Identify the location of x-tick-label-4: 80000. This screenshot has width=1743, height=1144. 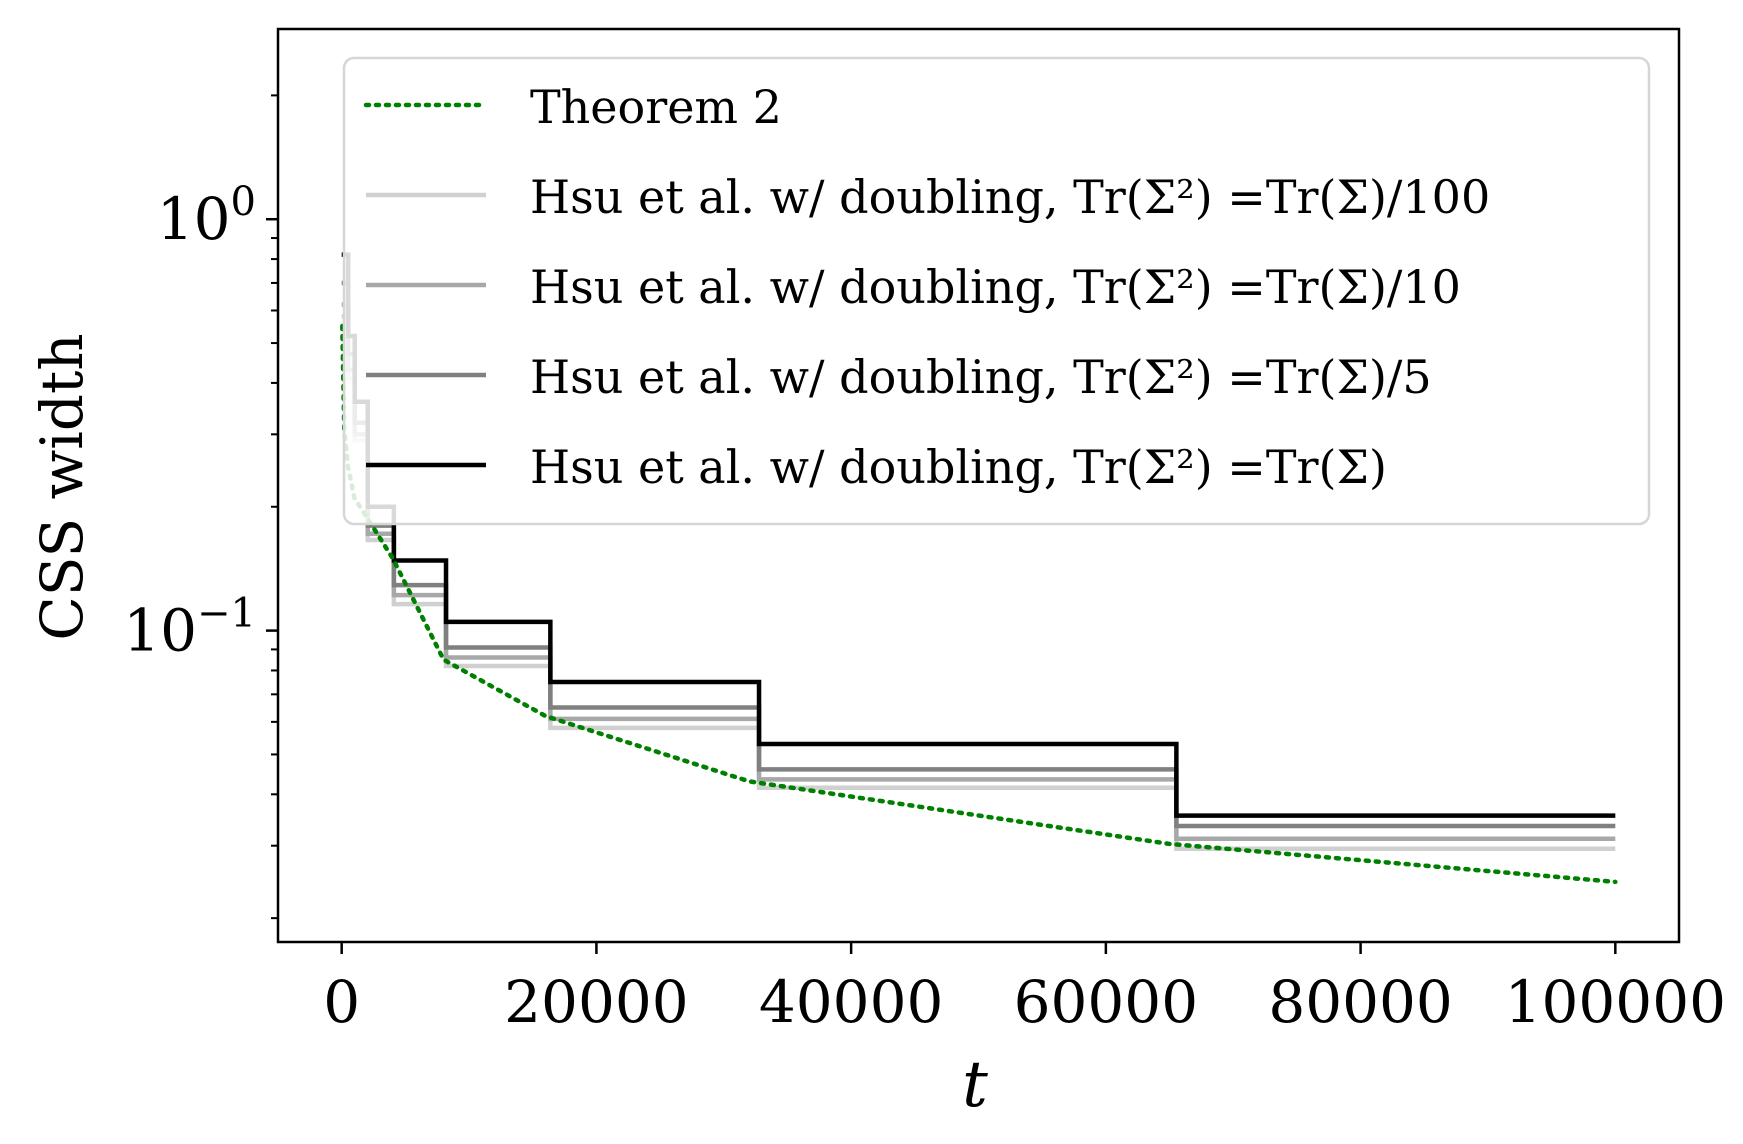
(1360, 1002).